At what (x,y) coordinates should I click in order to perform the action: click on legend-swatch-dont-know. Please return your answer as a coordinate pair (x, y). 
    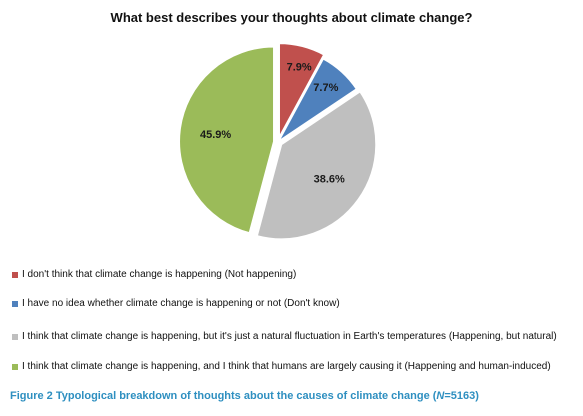
    Looking at the image, I should click on (15, 303).